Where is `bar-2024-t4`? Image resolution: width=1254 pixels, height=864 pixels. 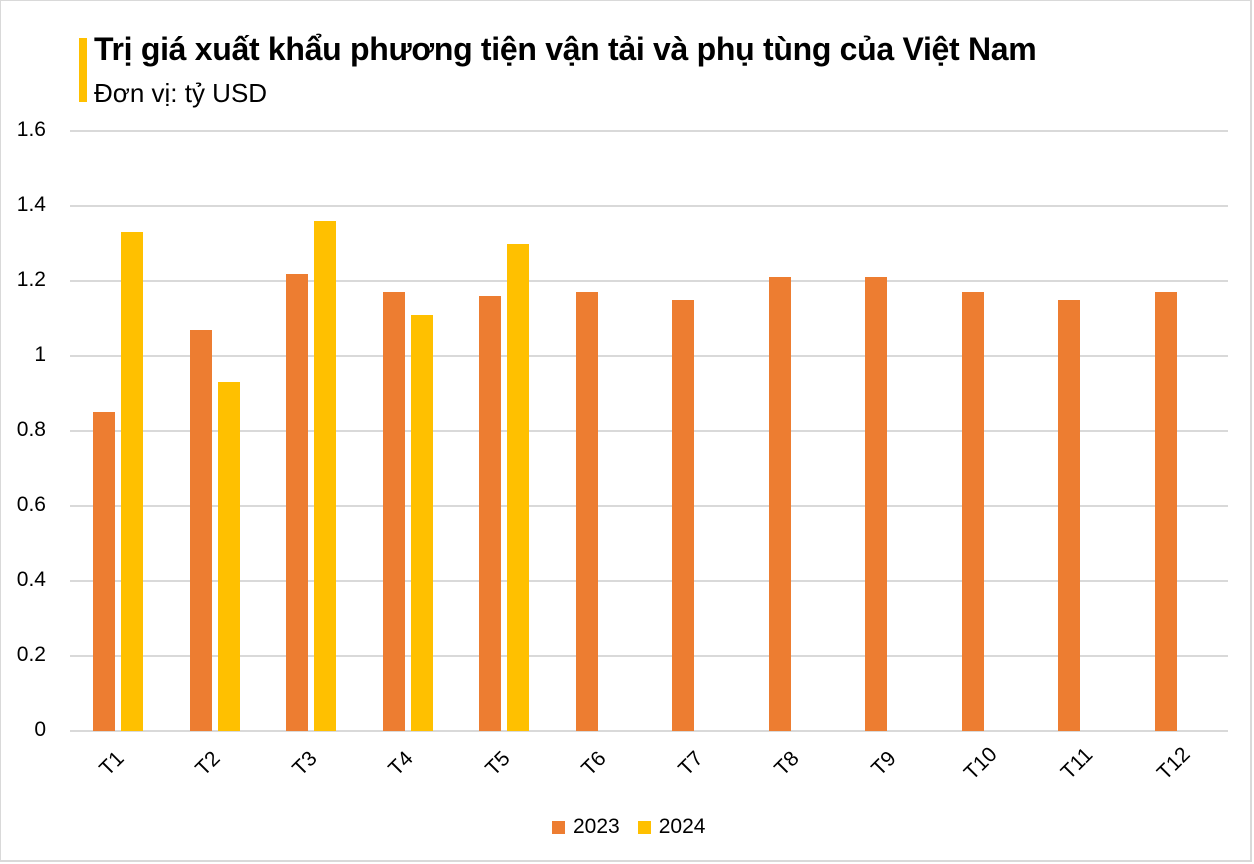 bar-2024-t4 is located at coordinates (421, 522).